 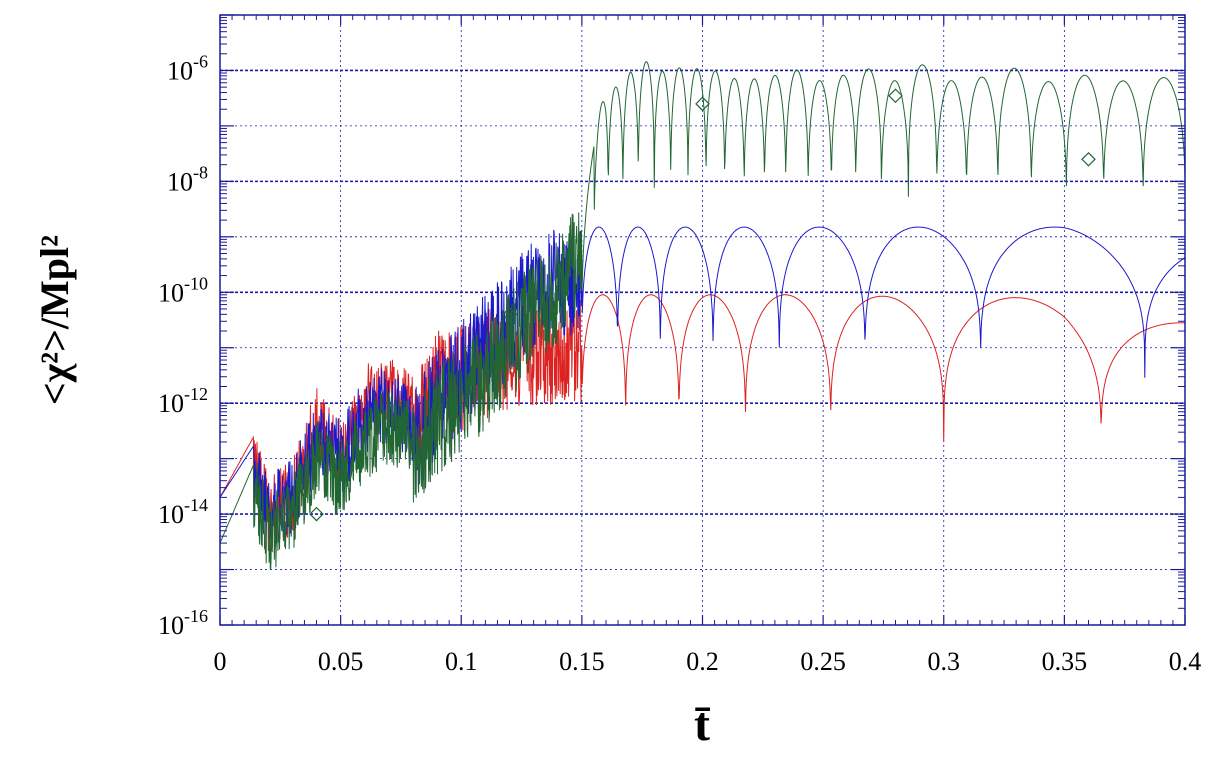 What do you see at coordinates (1185, 661) in the screenshot?
I see `x-tick-label: 0.4` at bounding box center [1185, 661].